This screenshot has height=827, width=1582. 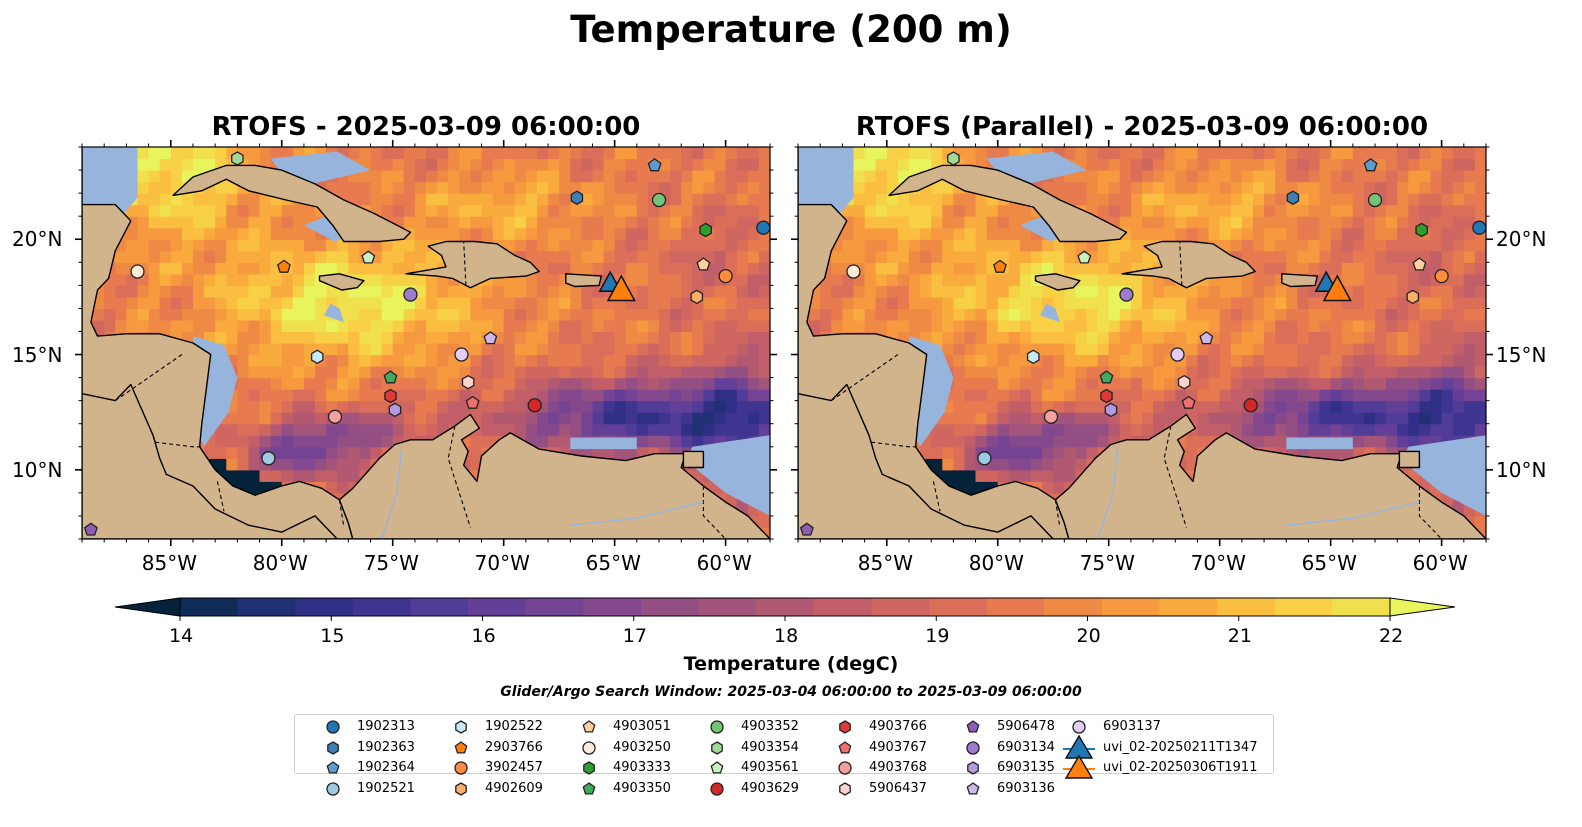 What do you see at coordinates (1218, 563) in the screenshot?
I see `lon-tick-label: 70°W` at bounding box center [1218, 563].